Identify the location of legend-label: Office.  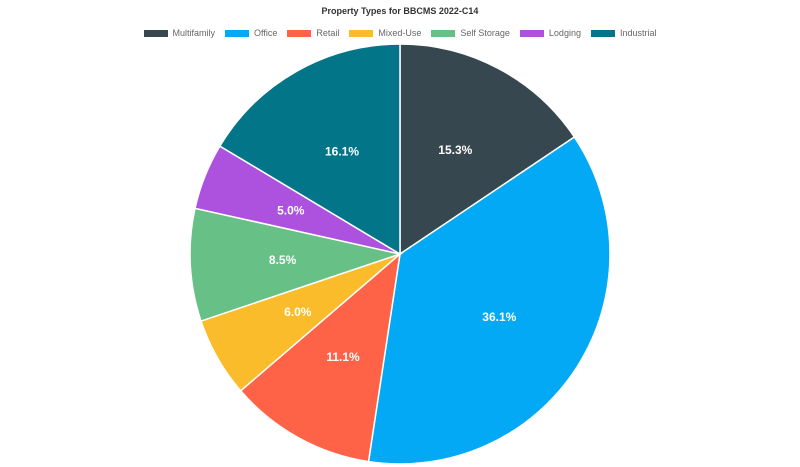
(266, 33).